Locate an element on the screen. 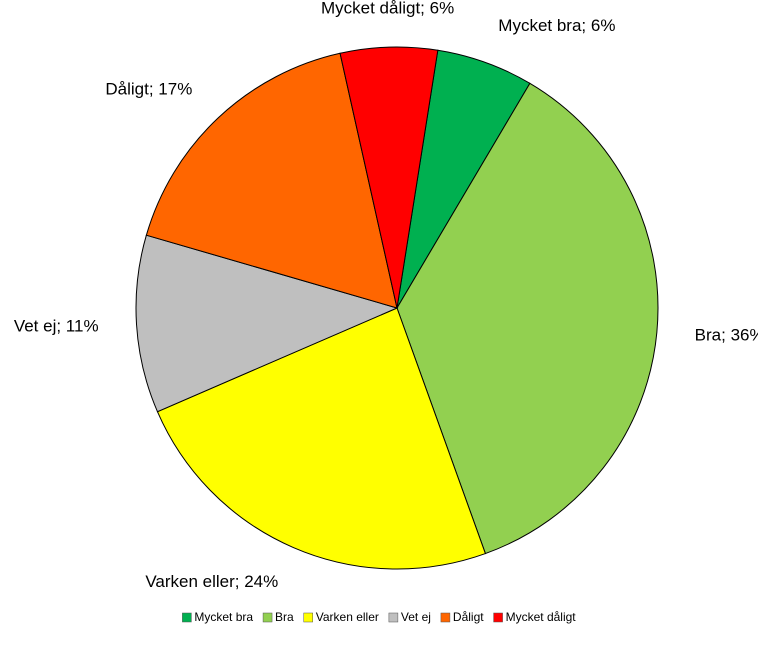 The width and height of the screenshot is (758, 651). data-label: Dåligt; 17% is located at coordinates (148, 89).